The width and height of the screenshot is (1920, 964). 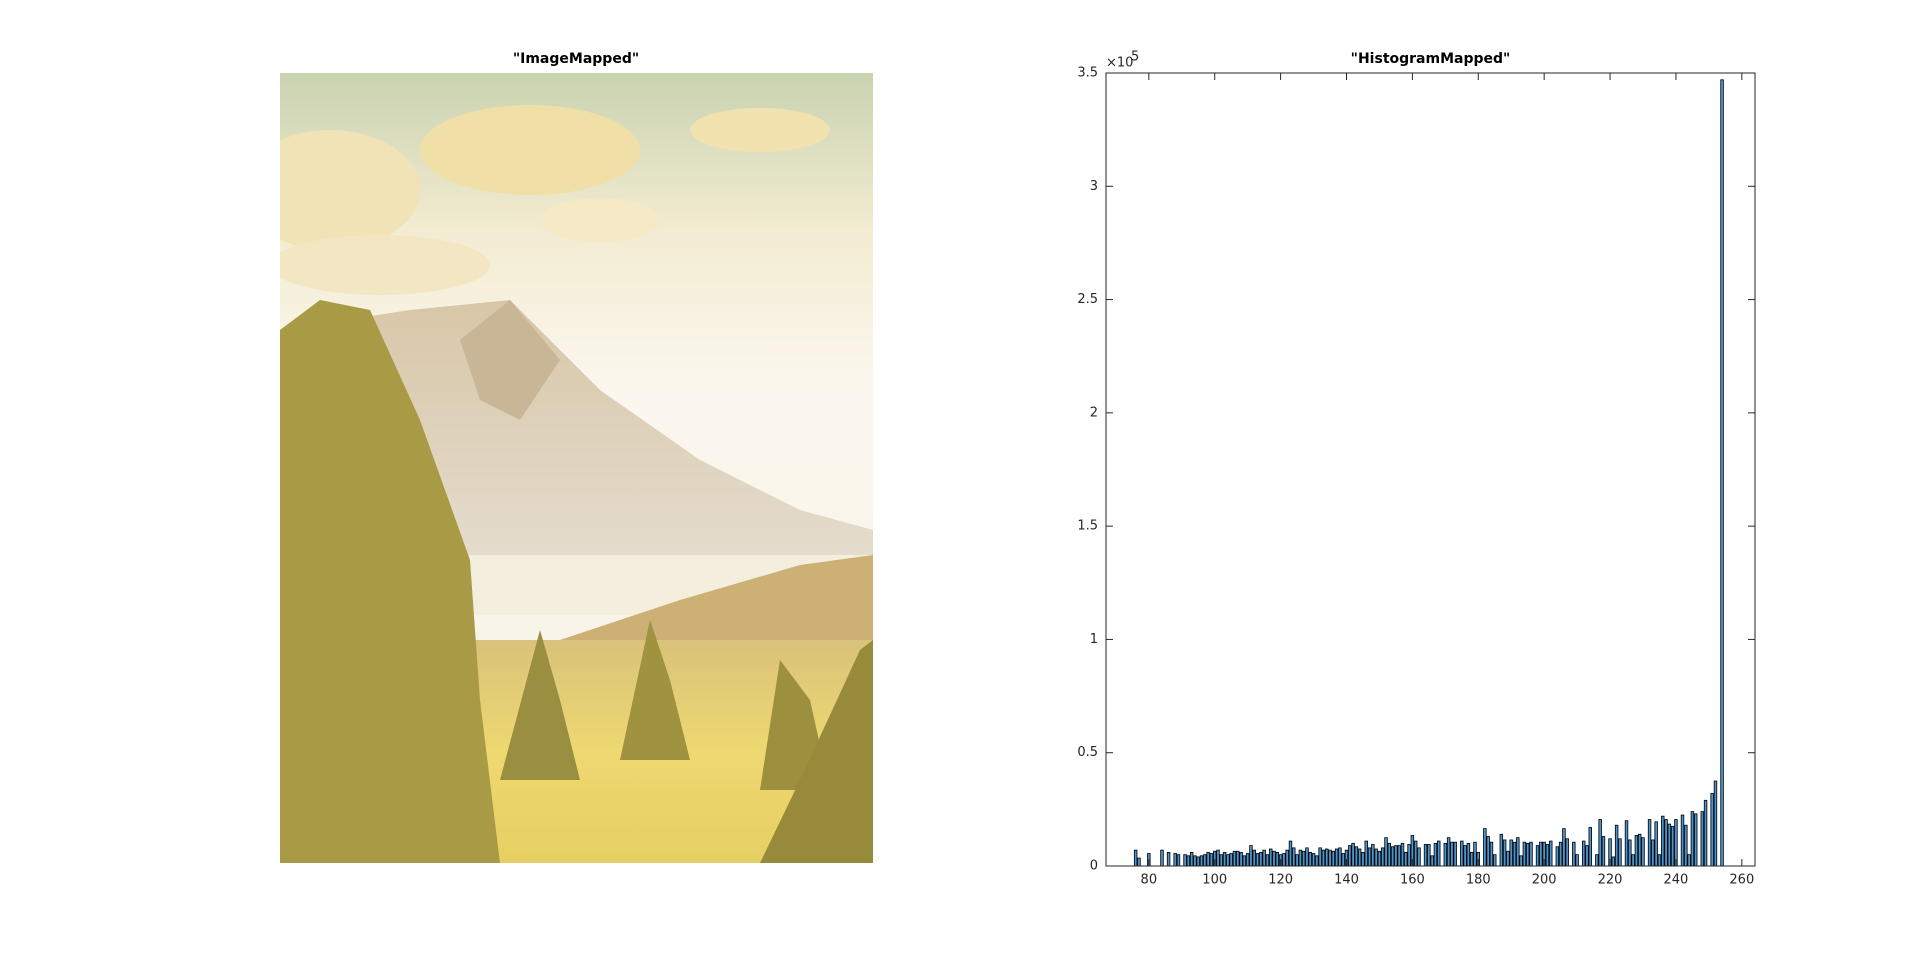 What do you see at coordinates (1094, 186) in the screenshot?
I see `y-tick-label: 3` at bounding box center [1094, 186].